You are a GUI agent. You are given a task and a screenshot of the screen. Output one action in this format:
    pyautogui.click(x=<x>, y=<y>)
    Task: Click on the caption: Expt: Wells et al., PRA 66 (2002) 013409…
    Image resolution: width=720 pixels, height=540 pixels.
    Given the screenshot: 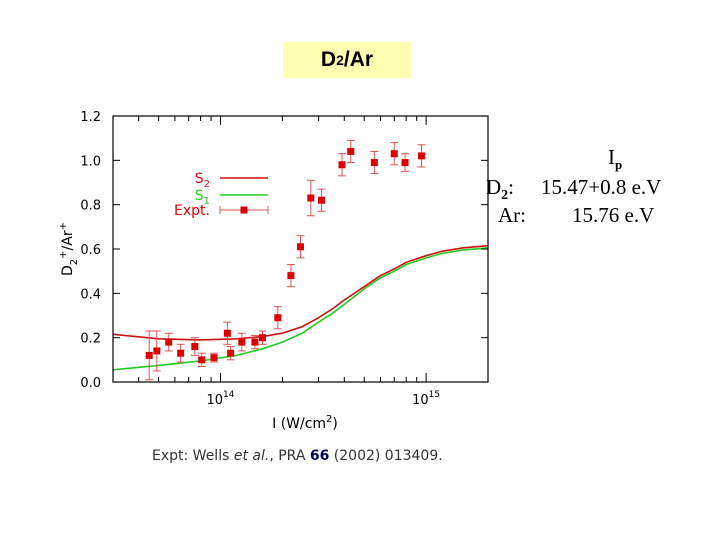 What is the action you would take?
    pyautogui.click(x=297, y=456)
    